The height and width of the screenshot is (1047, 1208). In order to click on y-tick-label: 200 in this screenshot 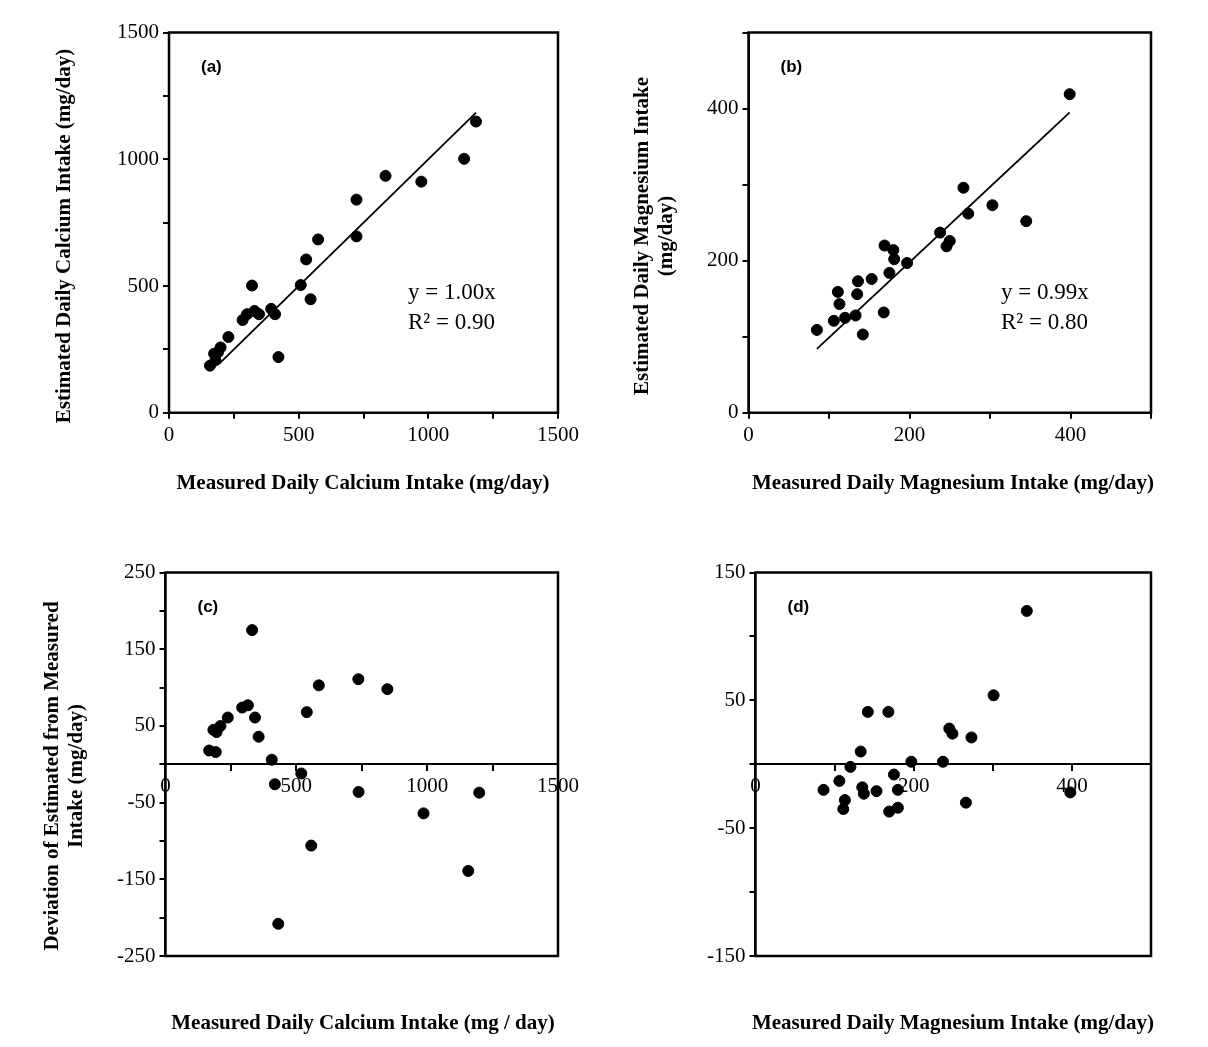, I will do `click(723, 259)`.